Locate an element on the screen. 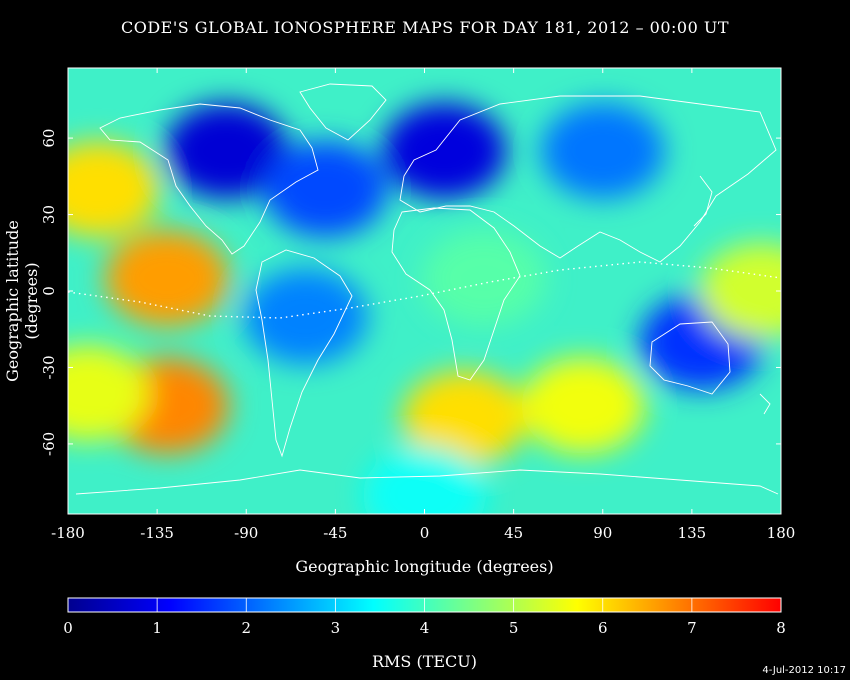  greenland-coast is located at coordinates (343, 112).